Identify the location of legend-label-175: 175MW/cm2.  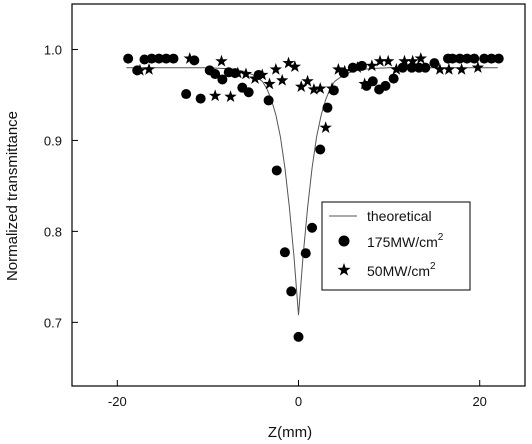
(405, 241).